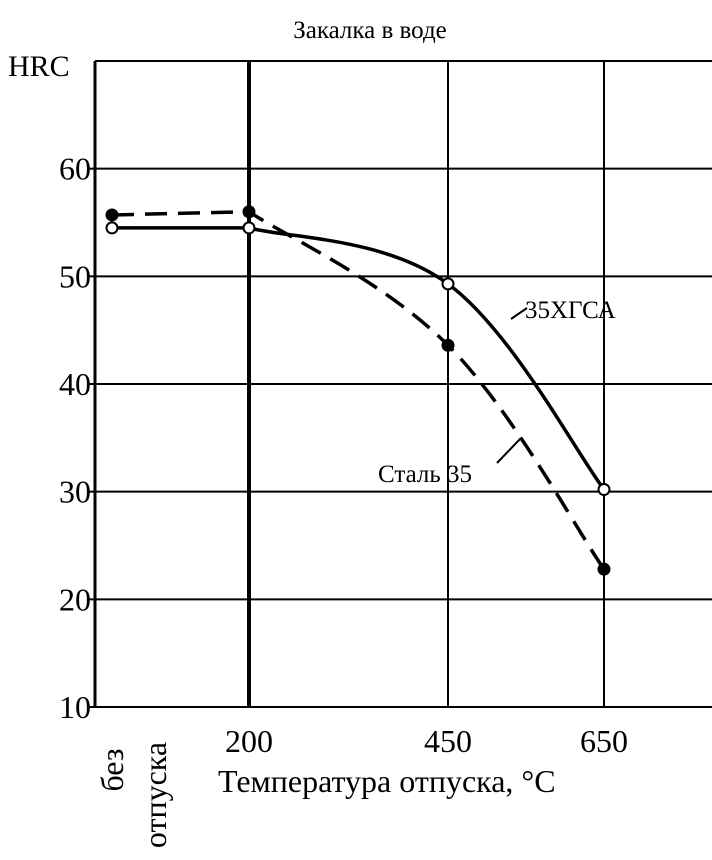  What do you see at coordinates (249, 741) in the screenshot?
I see `x-tick-label: 200` at bounding box center [249, 741].